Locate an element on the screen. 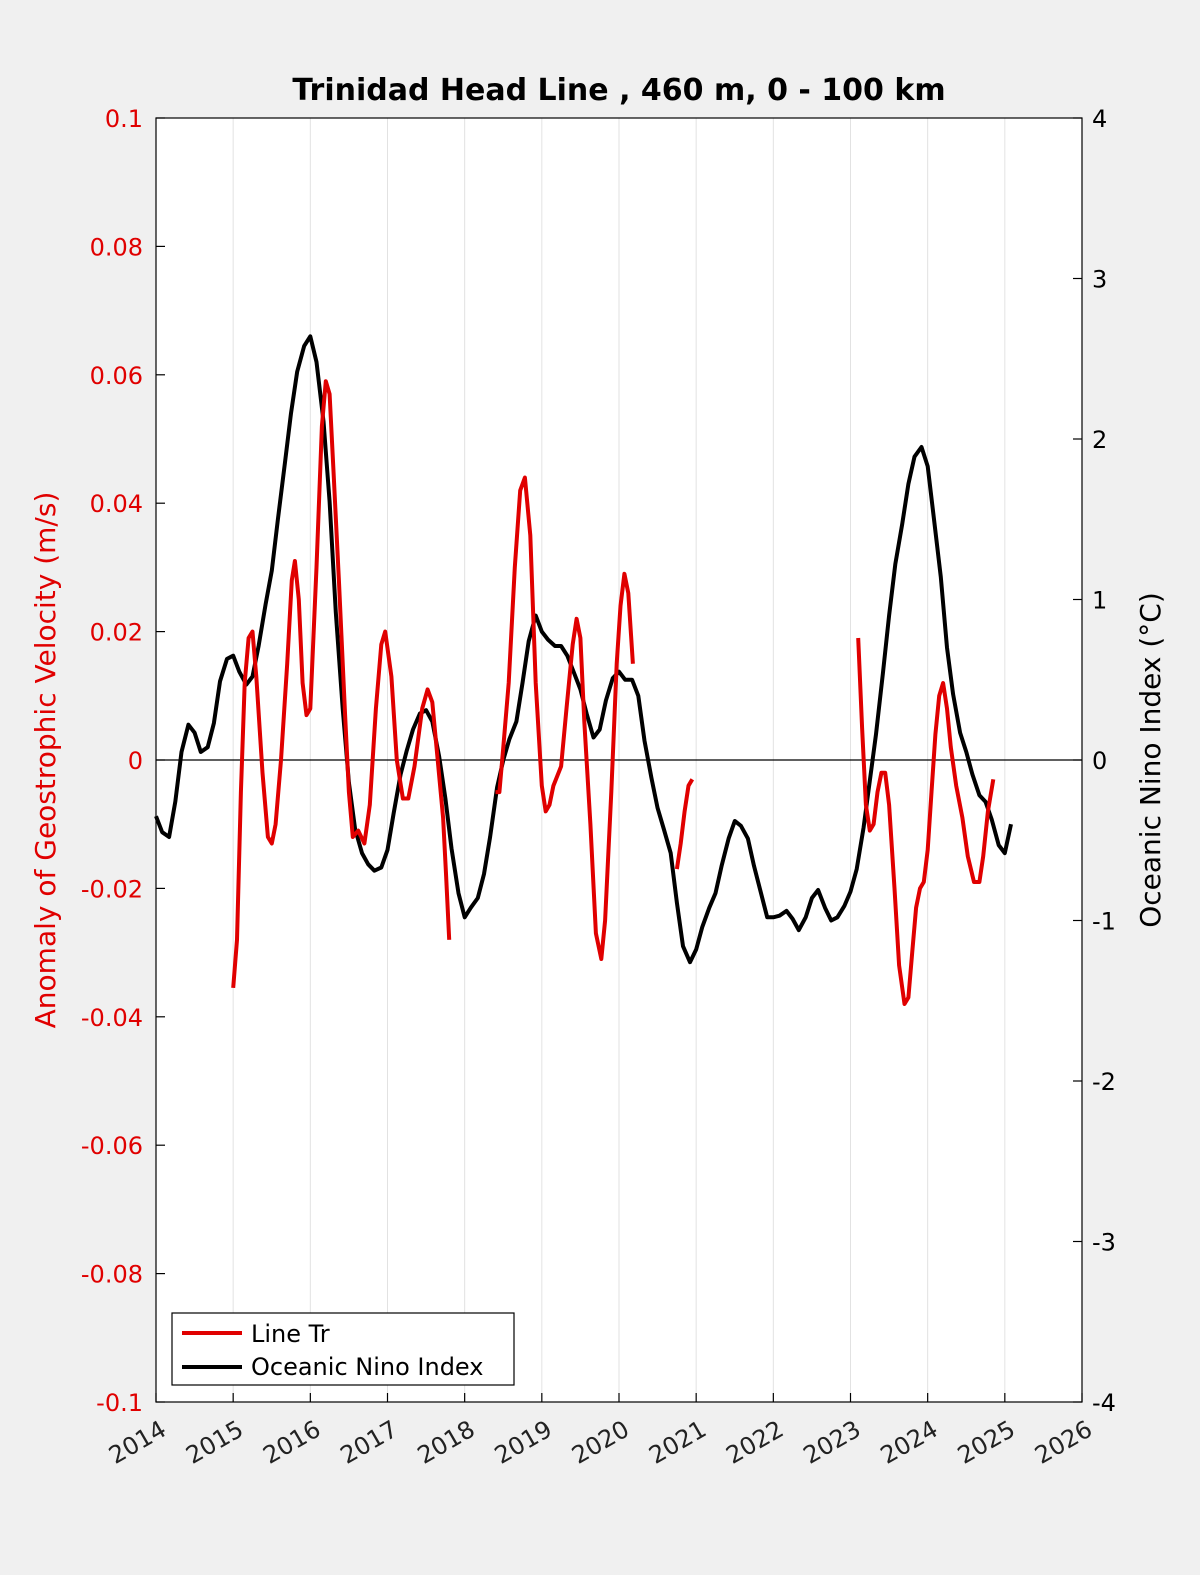  y-left-tick-label-10: 0.1 is located at coordinates (124, 119).